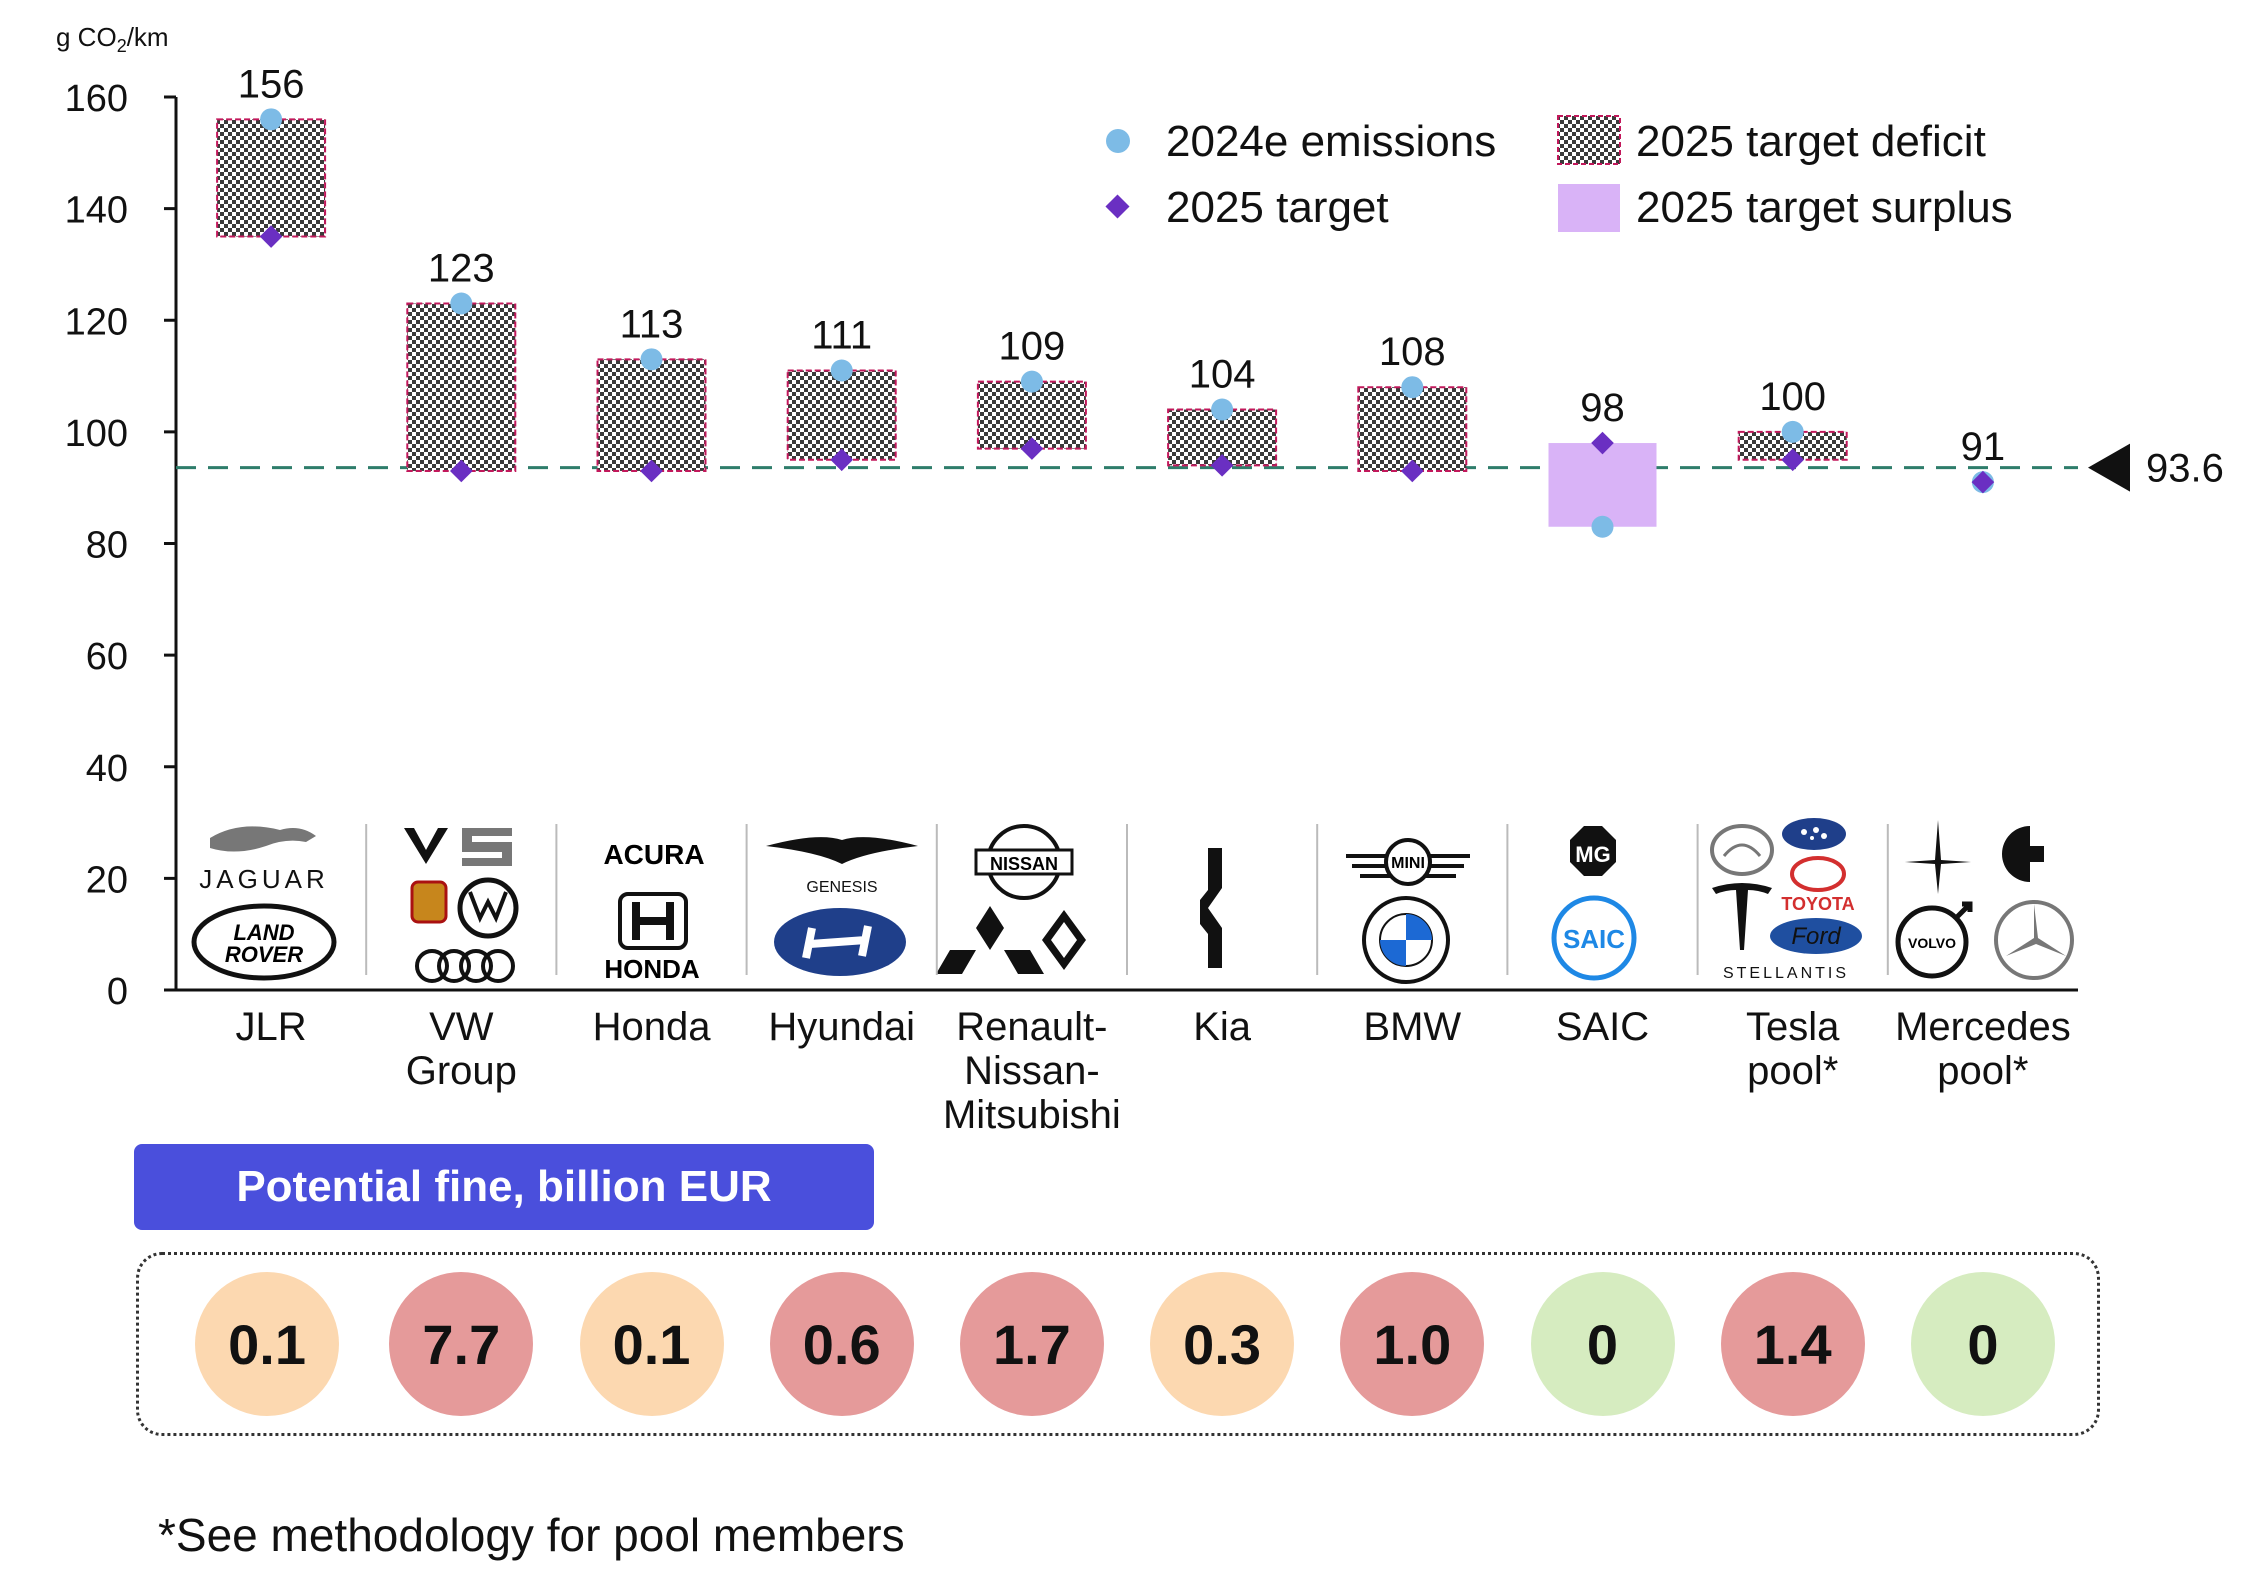  Describe the element at coordinates (117, 992) in the screenshot. I see `y-tick-label: 0` at that location.